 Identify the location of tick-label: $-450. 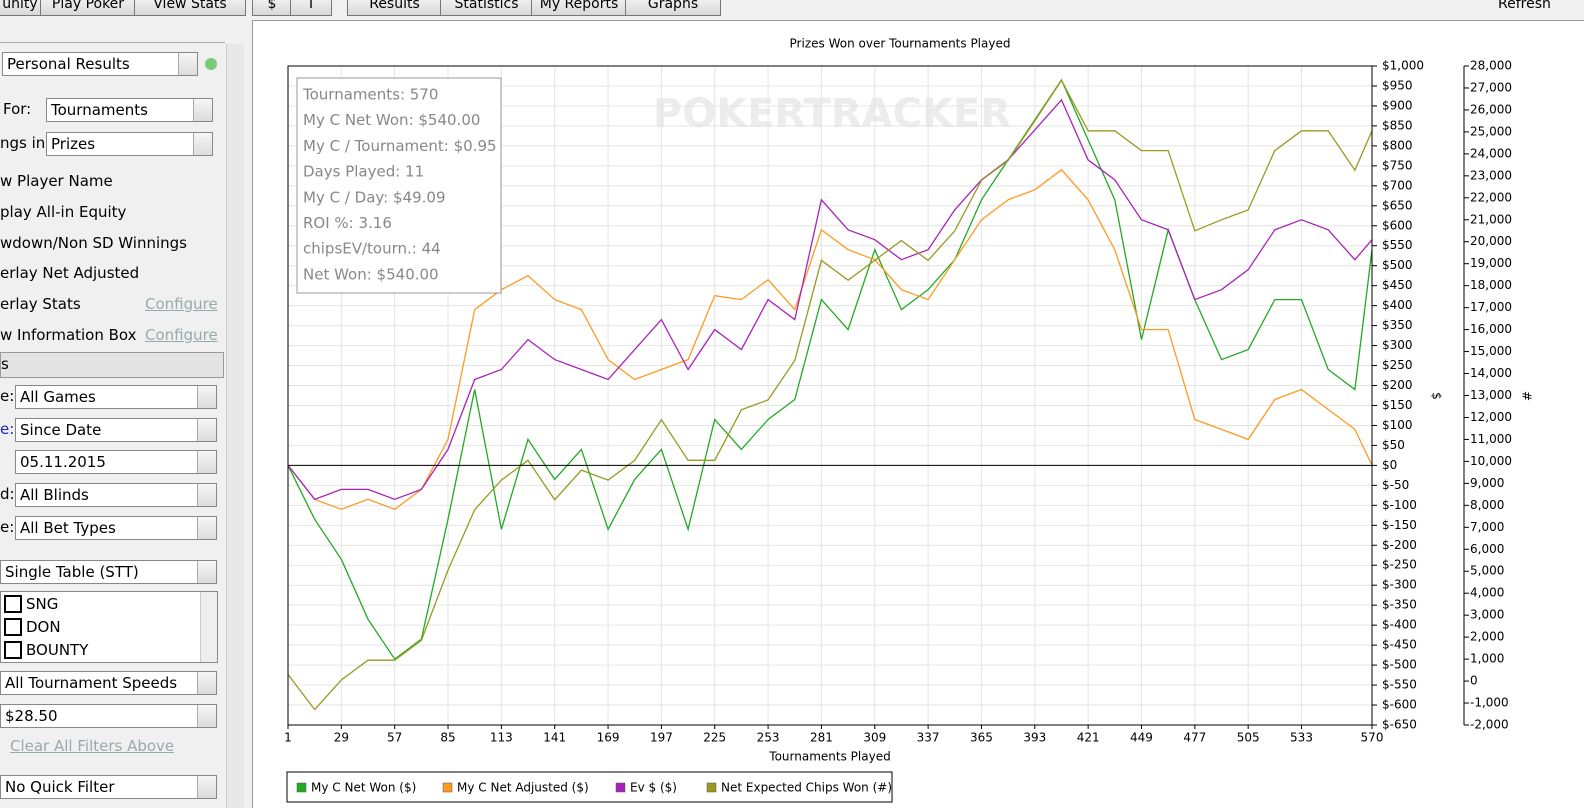
(1399, 645).